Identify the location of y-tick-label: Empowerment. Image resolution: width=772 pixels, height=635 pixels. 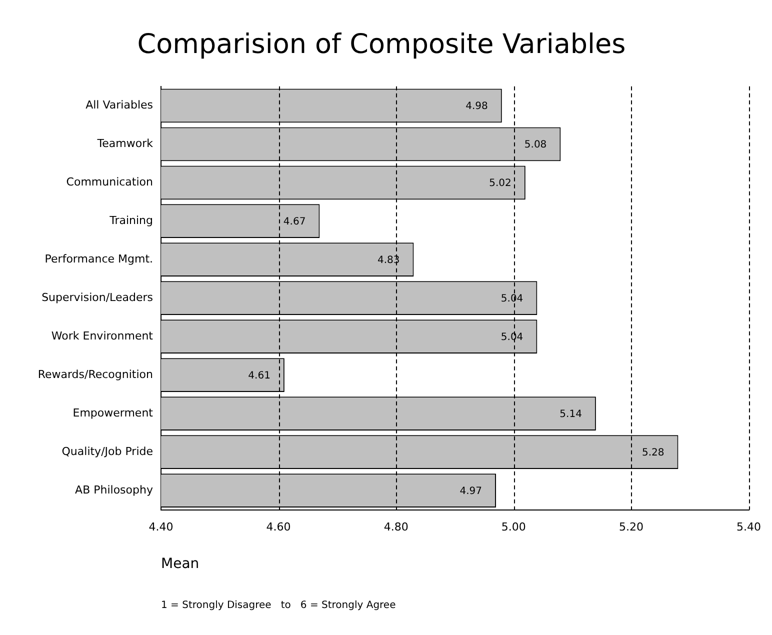
(113, 413).